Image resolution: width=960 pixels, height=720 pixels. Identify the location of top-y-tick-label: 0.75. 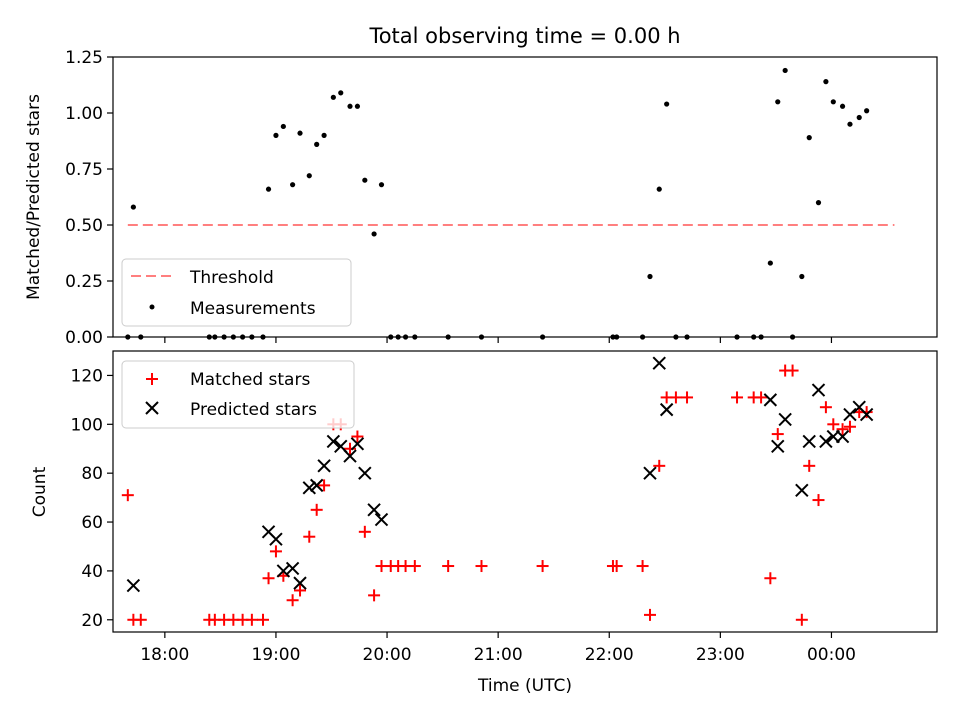
(84, 170).